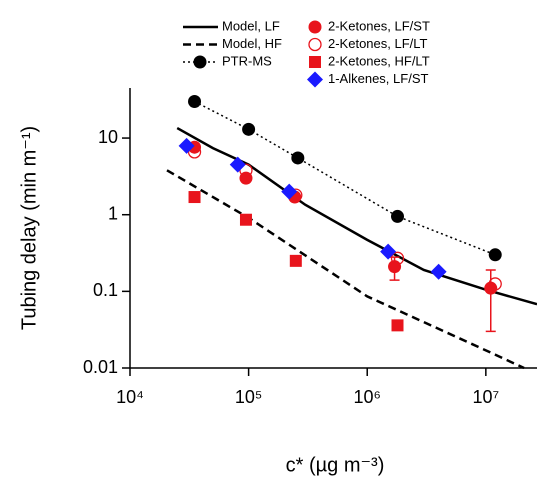  Describe the element at coordinates (251, 25) in the screenshot. I see `legend-label: Model, LF` at that location.